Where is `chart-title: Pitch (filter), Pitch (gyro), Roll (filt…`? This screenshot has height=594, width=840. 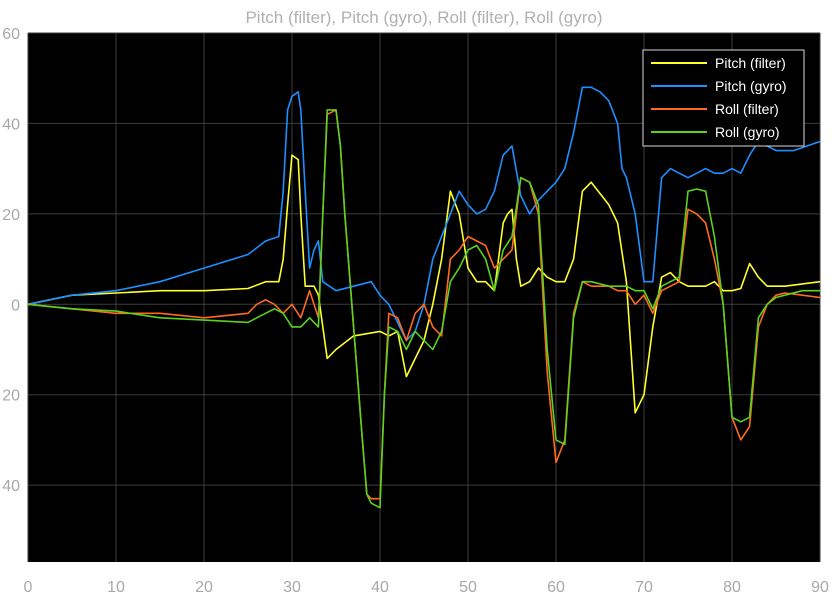 chart-title: Pitch (filter), Pitch (gyro), Roll (filt… is located at coordinates (423, 17).